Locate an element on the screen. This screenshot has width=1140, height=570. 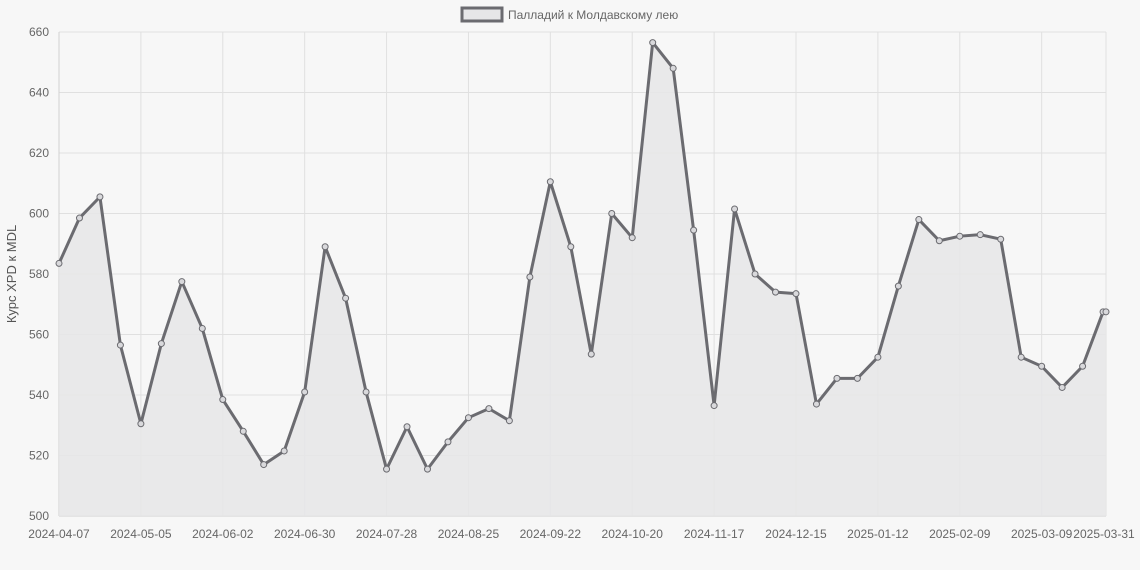
legend-swatch is located at coordinates (482, 14).